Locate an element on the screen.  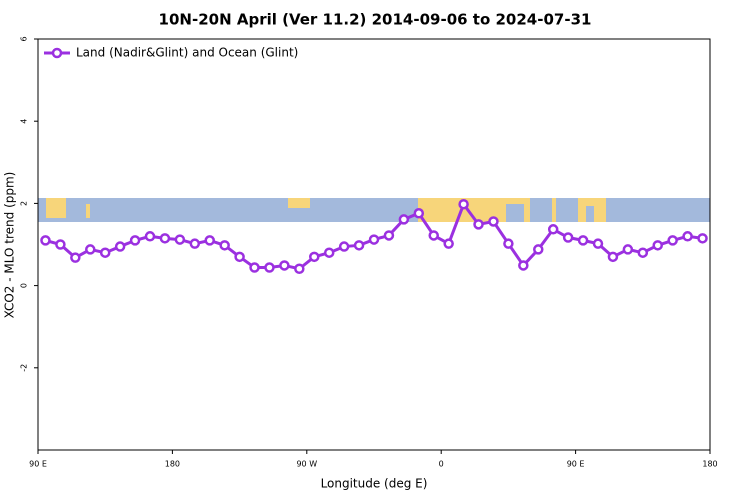
legend-label: Land (Nadir&Glint) and Ocean (Glint) is located at coordinates (187, 53).